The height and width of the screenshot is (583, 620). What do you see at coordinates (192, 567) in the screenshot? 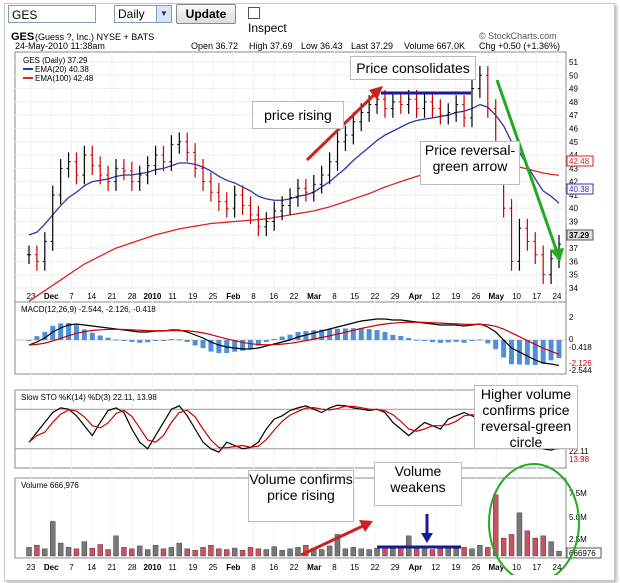
I see `x-tick-label: 19` at bounding box center [192, 567].